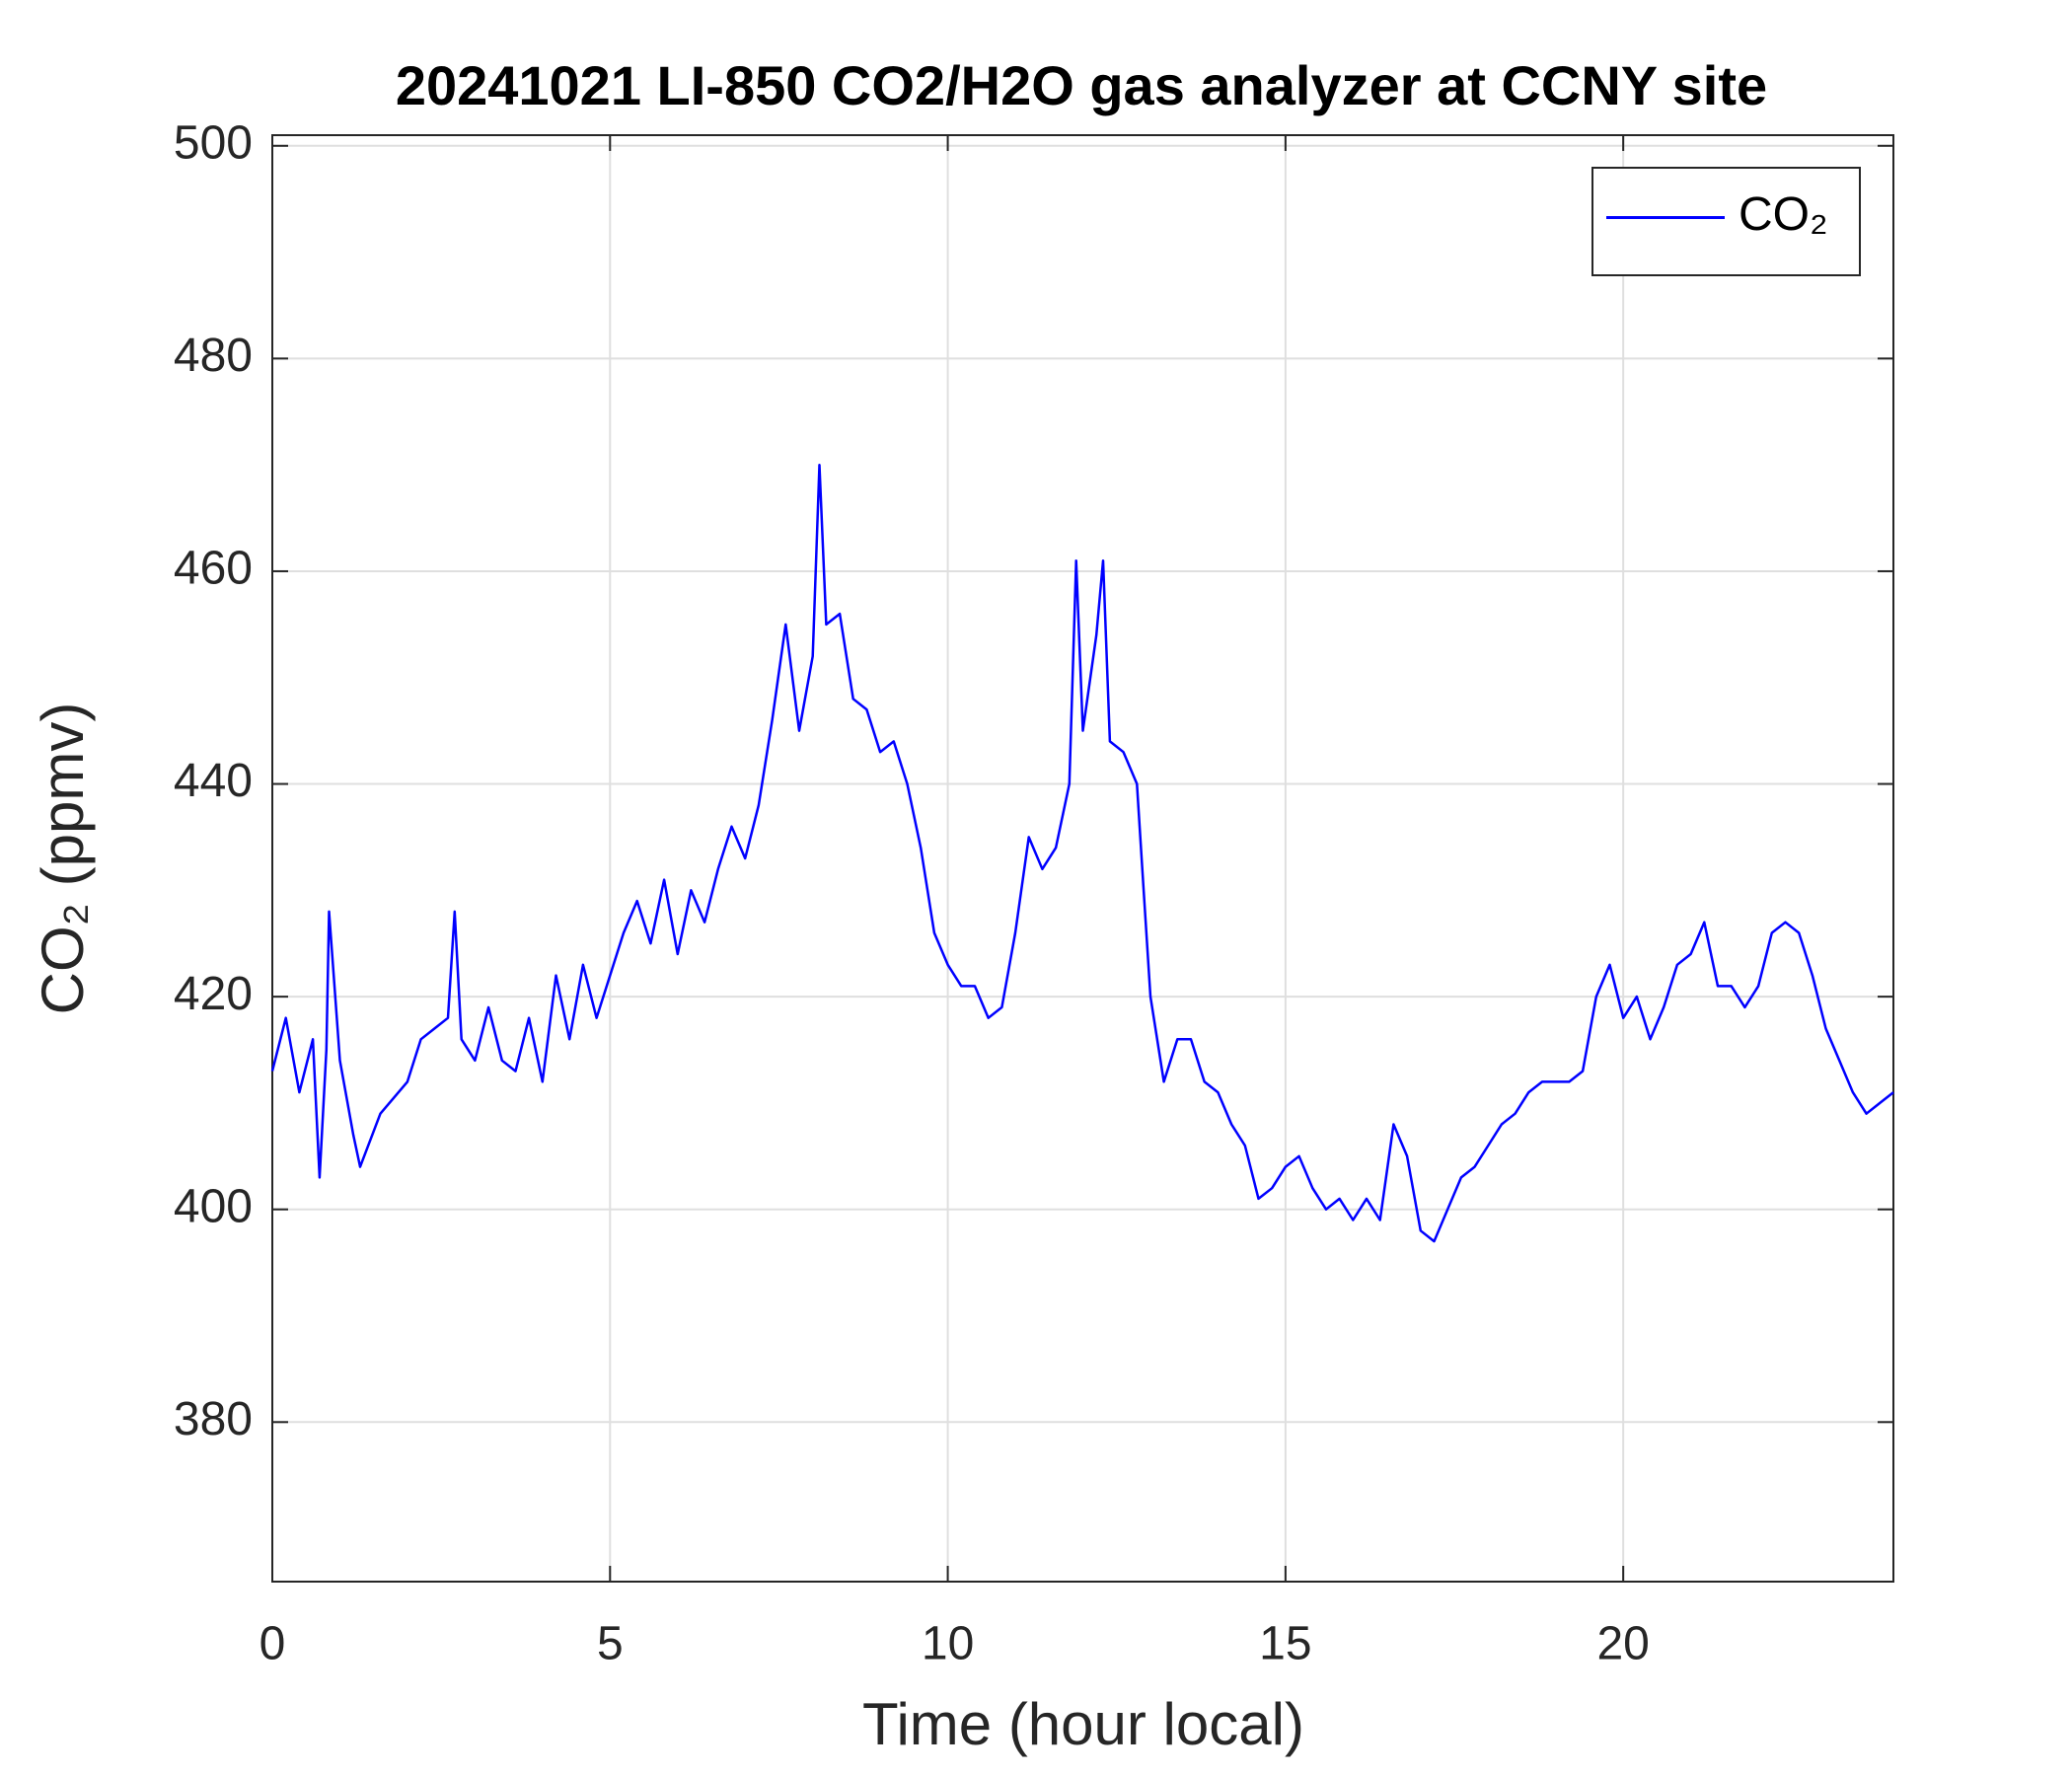 Image resolution: width=2072 pixels, height=1776 pixels. What do you see at coordinates (214, 1206) in the screenshot?
I see `y-tick-label: 400` at bounding box center [214, 1206].